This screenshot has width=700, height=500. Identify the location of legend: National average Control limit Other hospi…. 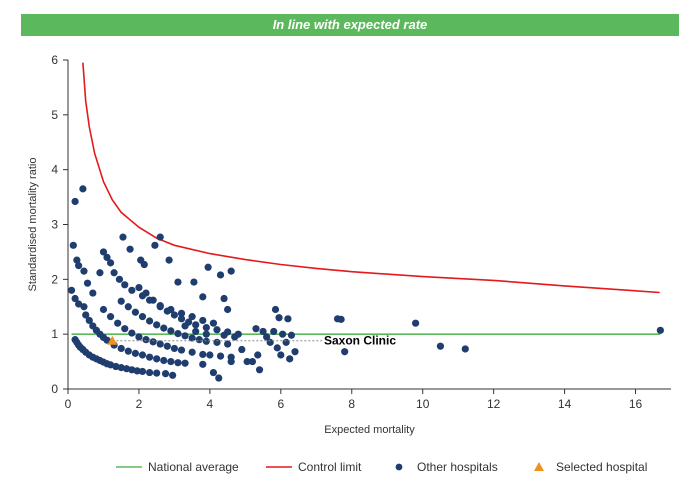
(381, 467).